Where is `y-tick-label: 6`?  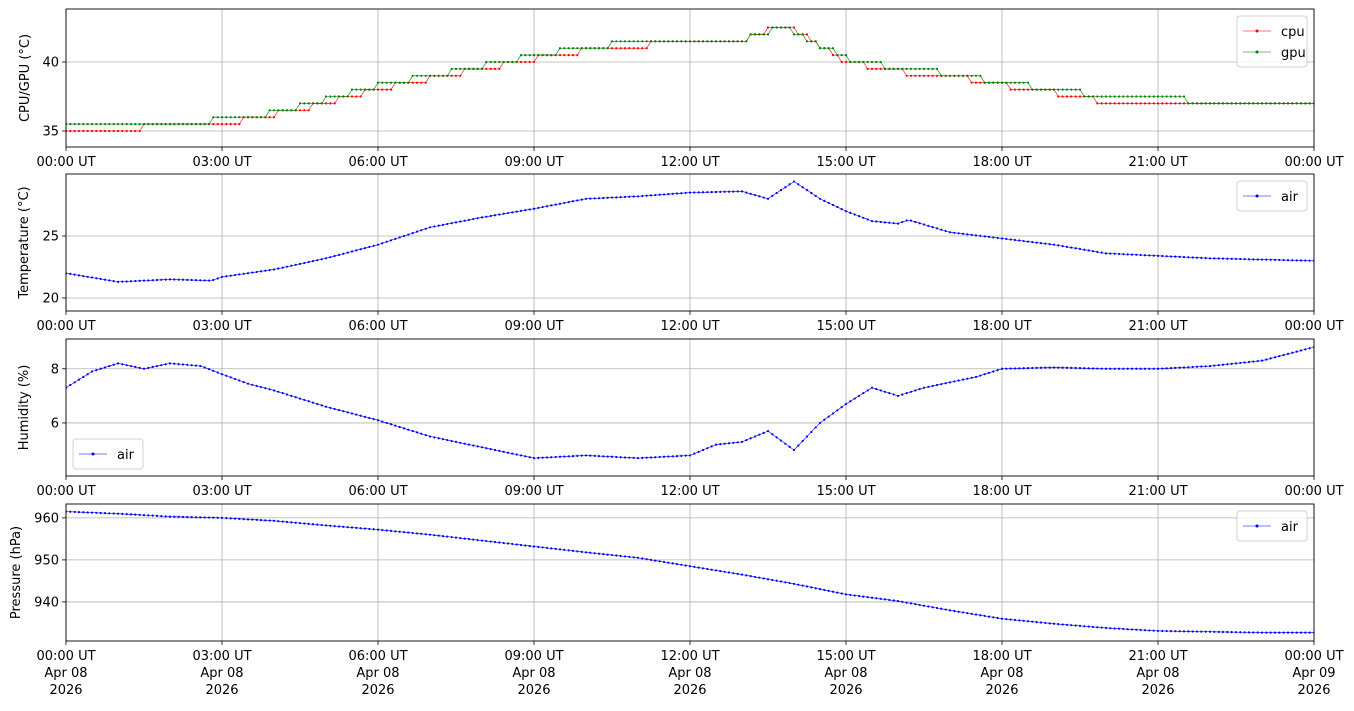
y-tick-label: 6 is located at coordinates (55, 423).